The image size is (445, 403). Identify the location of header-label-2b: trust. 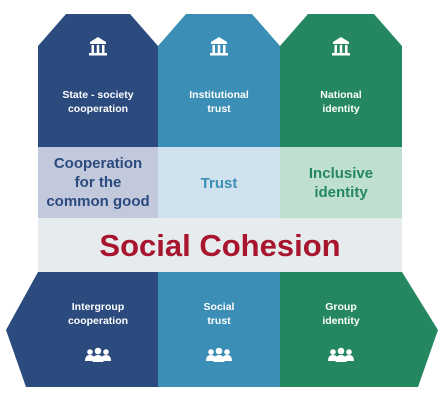
(219, 109).